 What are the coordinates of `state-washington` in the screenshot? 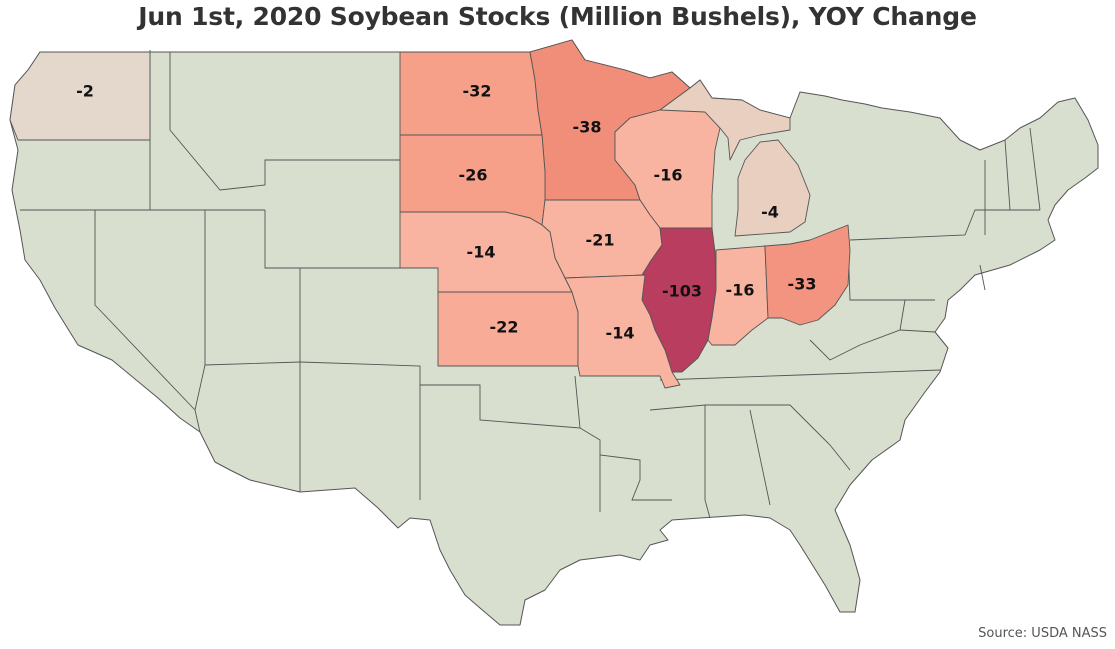 It's located at (80, 96).